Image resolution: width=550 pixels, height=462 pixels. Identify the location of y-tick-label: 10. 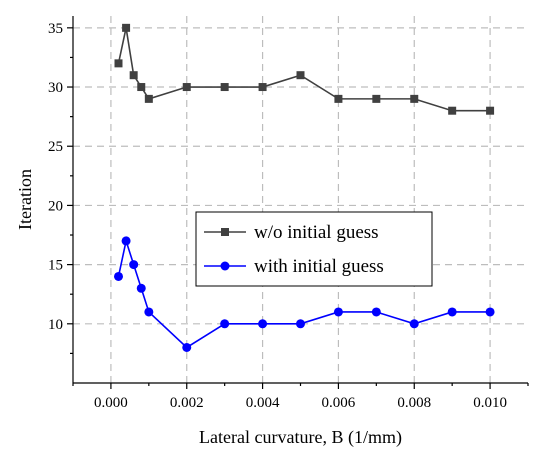
(55, 325).